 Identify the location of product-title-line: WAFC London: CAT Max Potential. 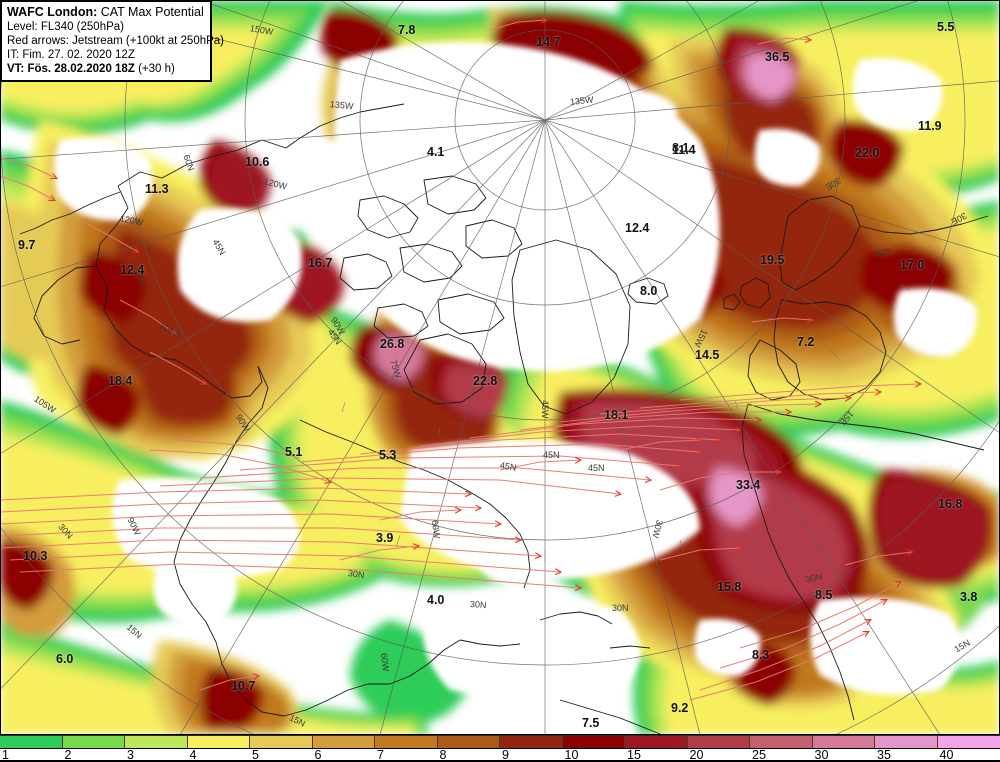
(106, 12).